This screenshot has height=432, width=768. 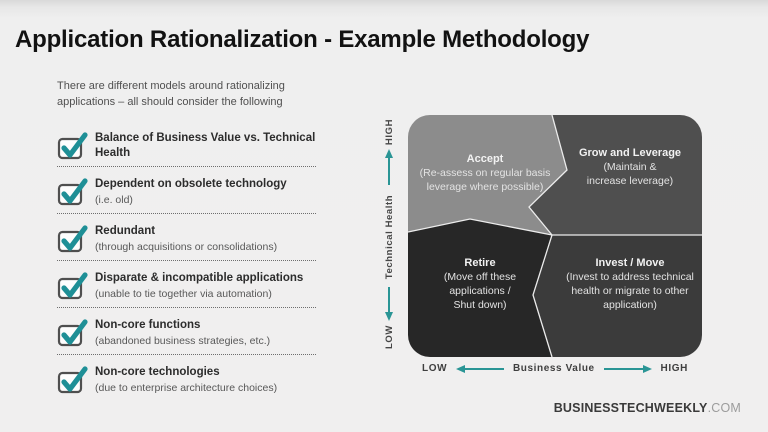 I want to click on cell-title: Retire, so click(x=480, y=263).